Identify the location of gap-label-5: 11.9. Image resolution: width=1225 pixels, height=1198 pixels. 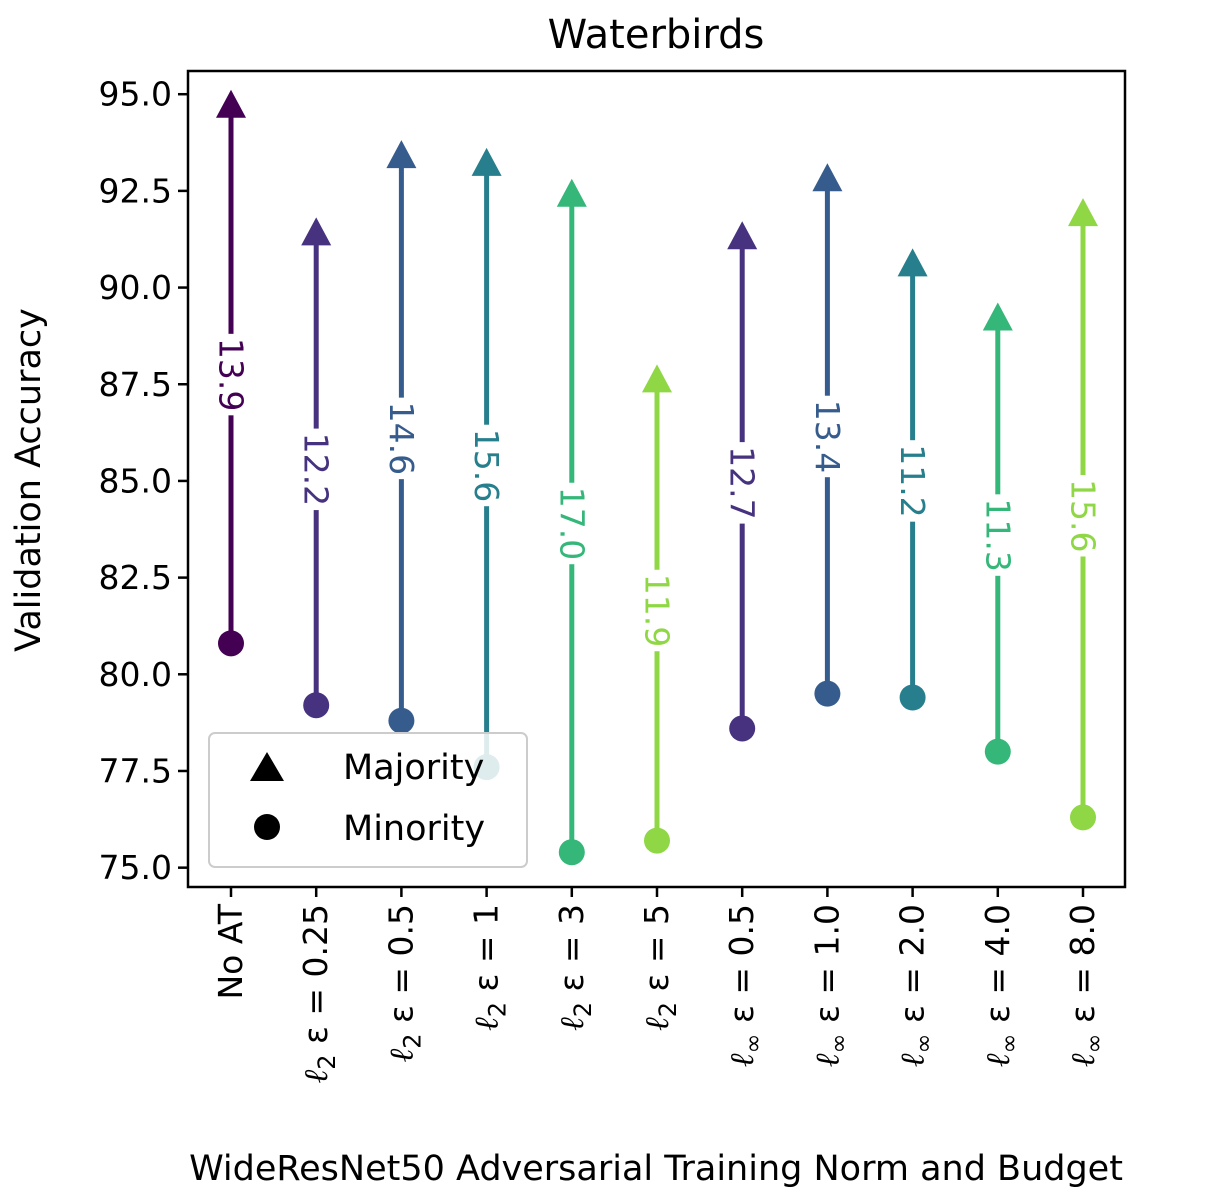
(657, 610).